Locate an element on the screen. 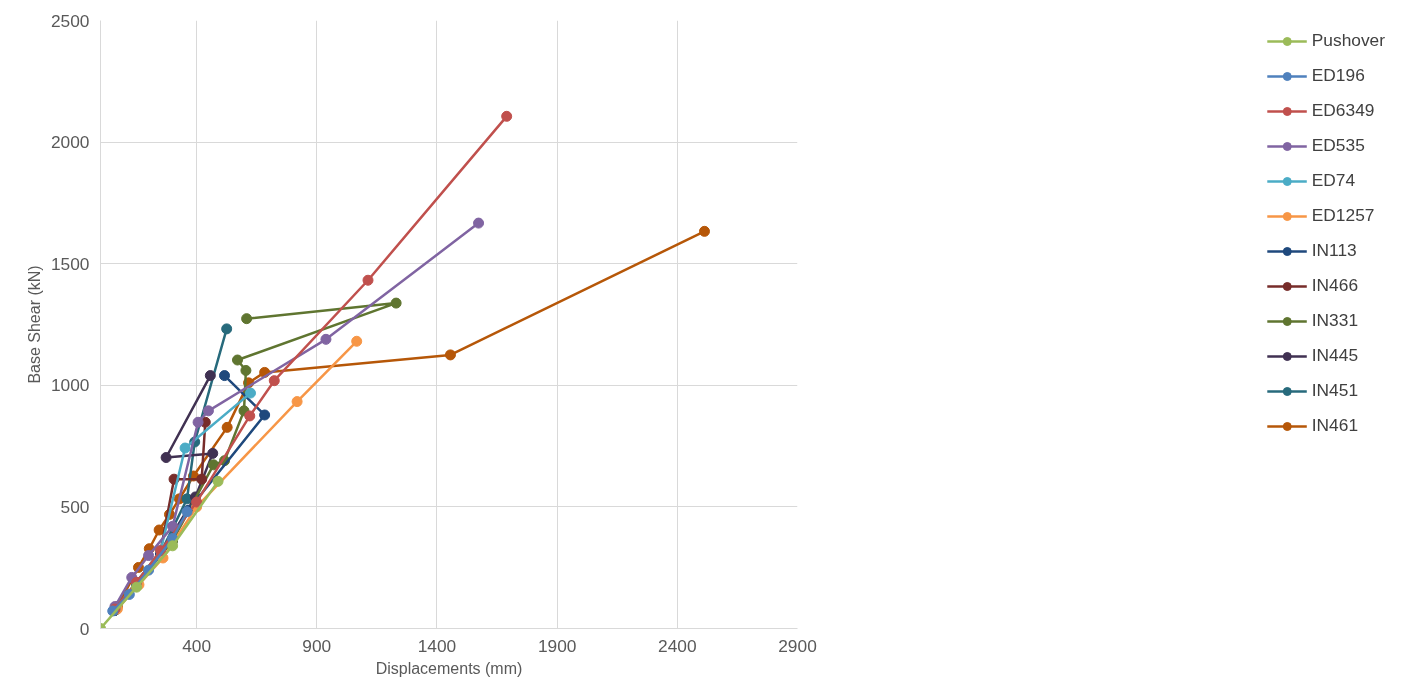 The width and height of the screenshot is (1403, 695). legend-label: ED6349 is located at coordinates (1343, 110).